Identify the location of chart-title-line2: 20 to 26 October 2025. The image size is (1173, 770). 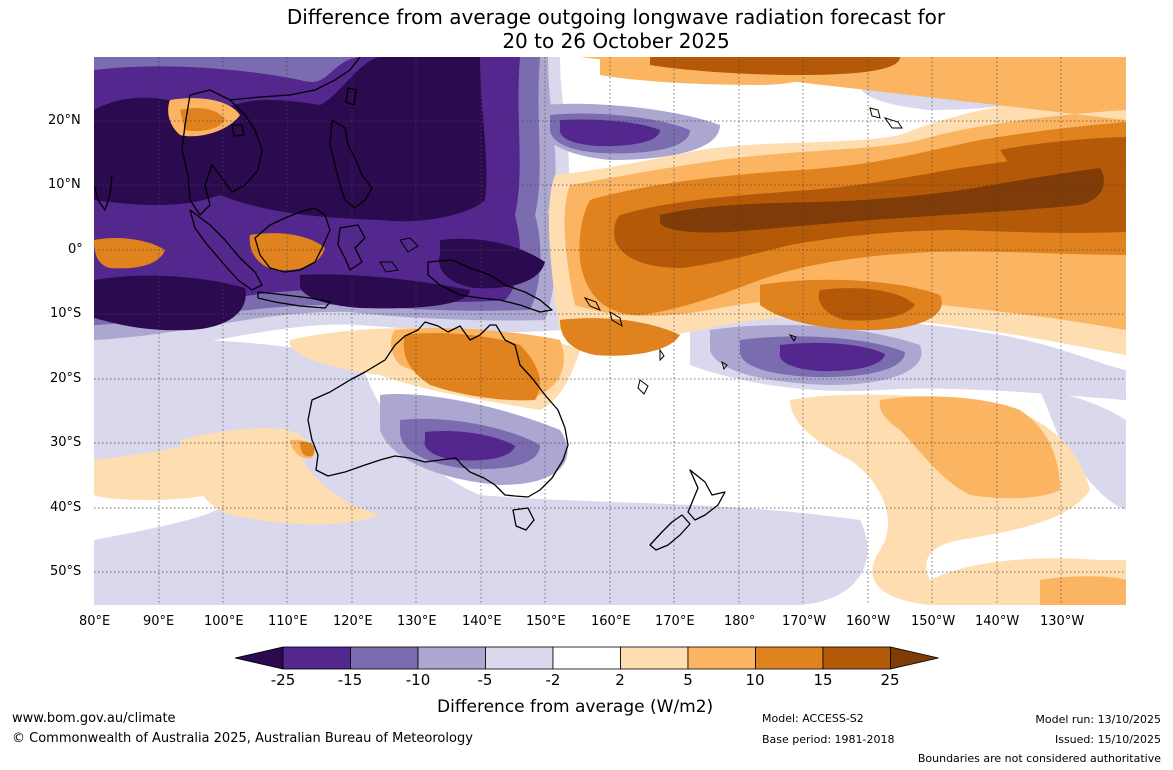
(616, 41).